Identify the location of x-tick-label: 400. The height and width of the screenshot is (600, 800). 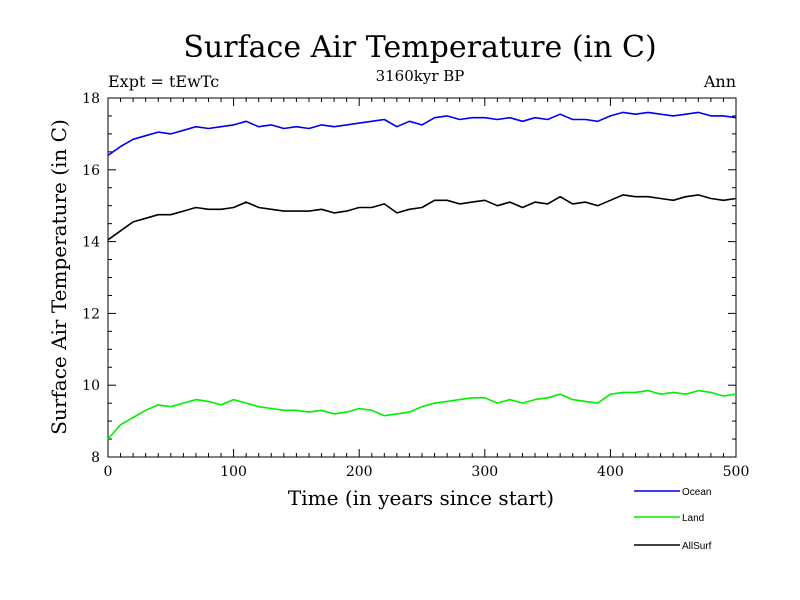
(610, 472).